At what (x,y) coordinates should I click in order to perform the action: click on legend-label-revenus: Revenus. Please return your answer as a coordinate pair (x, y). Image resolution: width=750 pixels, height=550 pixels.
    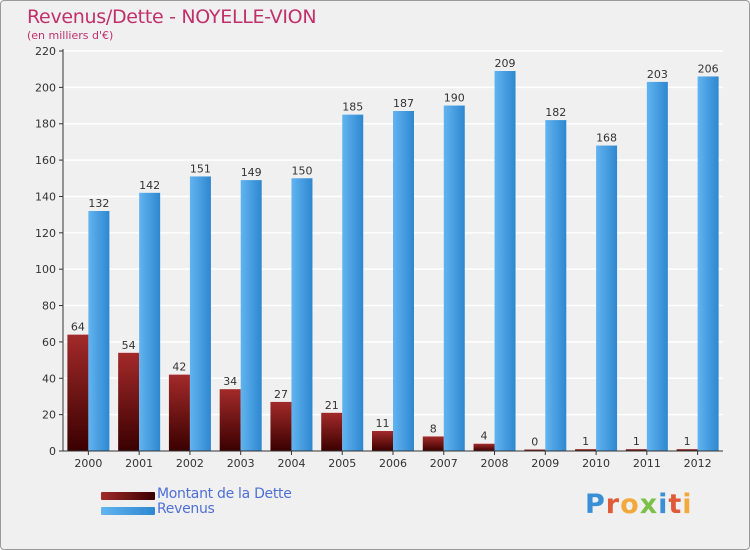
    Looking at the image, I should click on (186, 509).